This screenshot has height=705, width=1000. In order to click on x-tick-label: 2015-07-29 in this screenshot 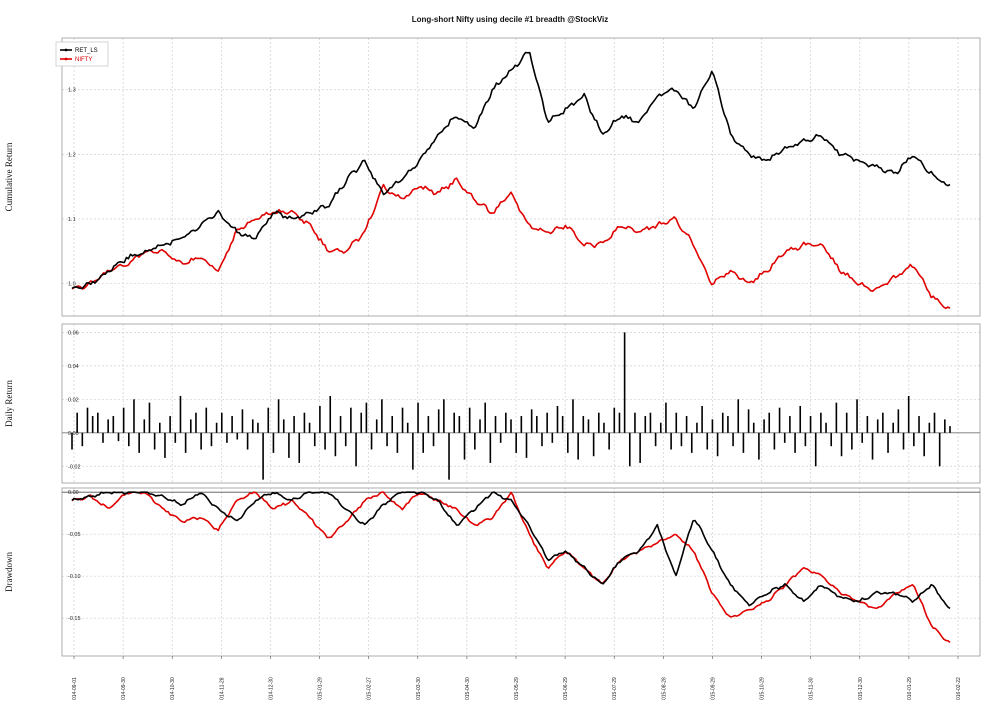, I will do `click(615, 688)`.